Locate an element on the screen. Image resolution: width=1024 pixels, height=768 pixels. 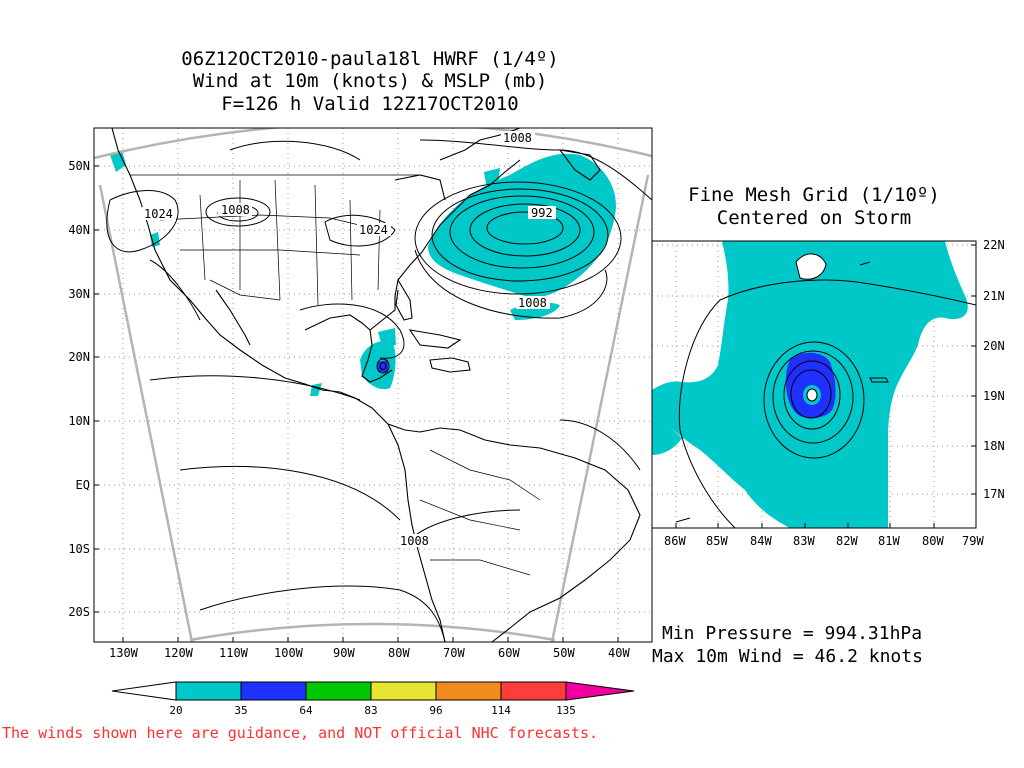
title-line-1: 06Z12OCT2010-paula18l HWRF (1/4º) is located at coordinates (370, 59).